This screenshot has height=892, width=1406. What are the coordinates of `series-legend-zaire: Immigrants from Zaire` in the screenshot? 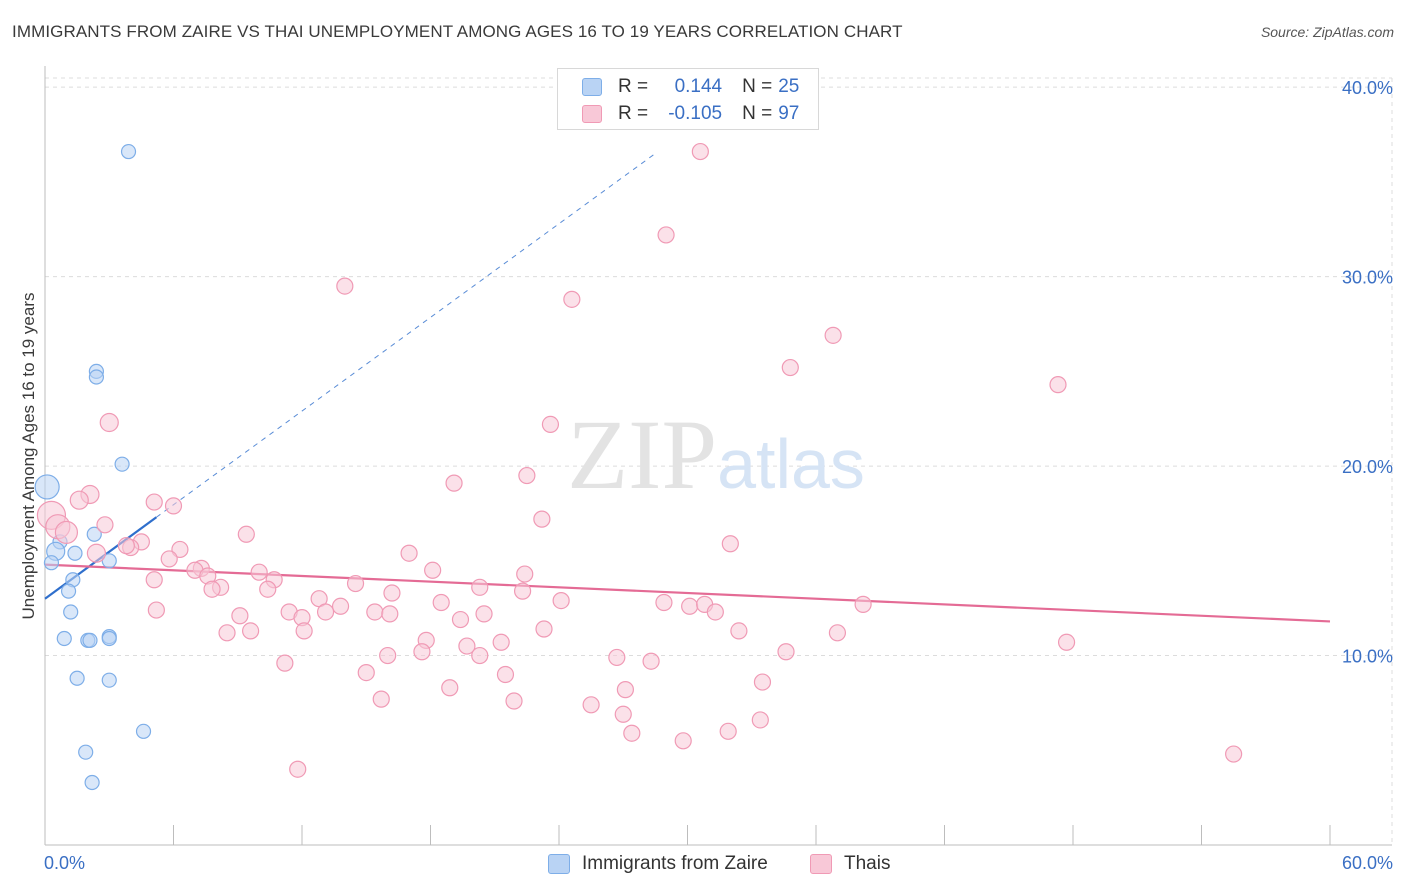 It's located at (658, 864).